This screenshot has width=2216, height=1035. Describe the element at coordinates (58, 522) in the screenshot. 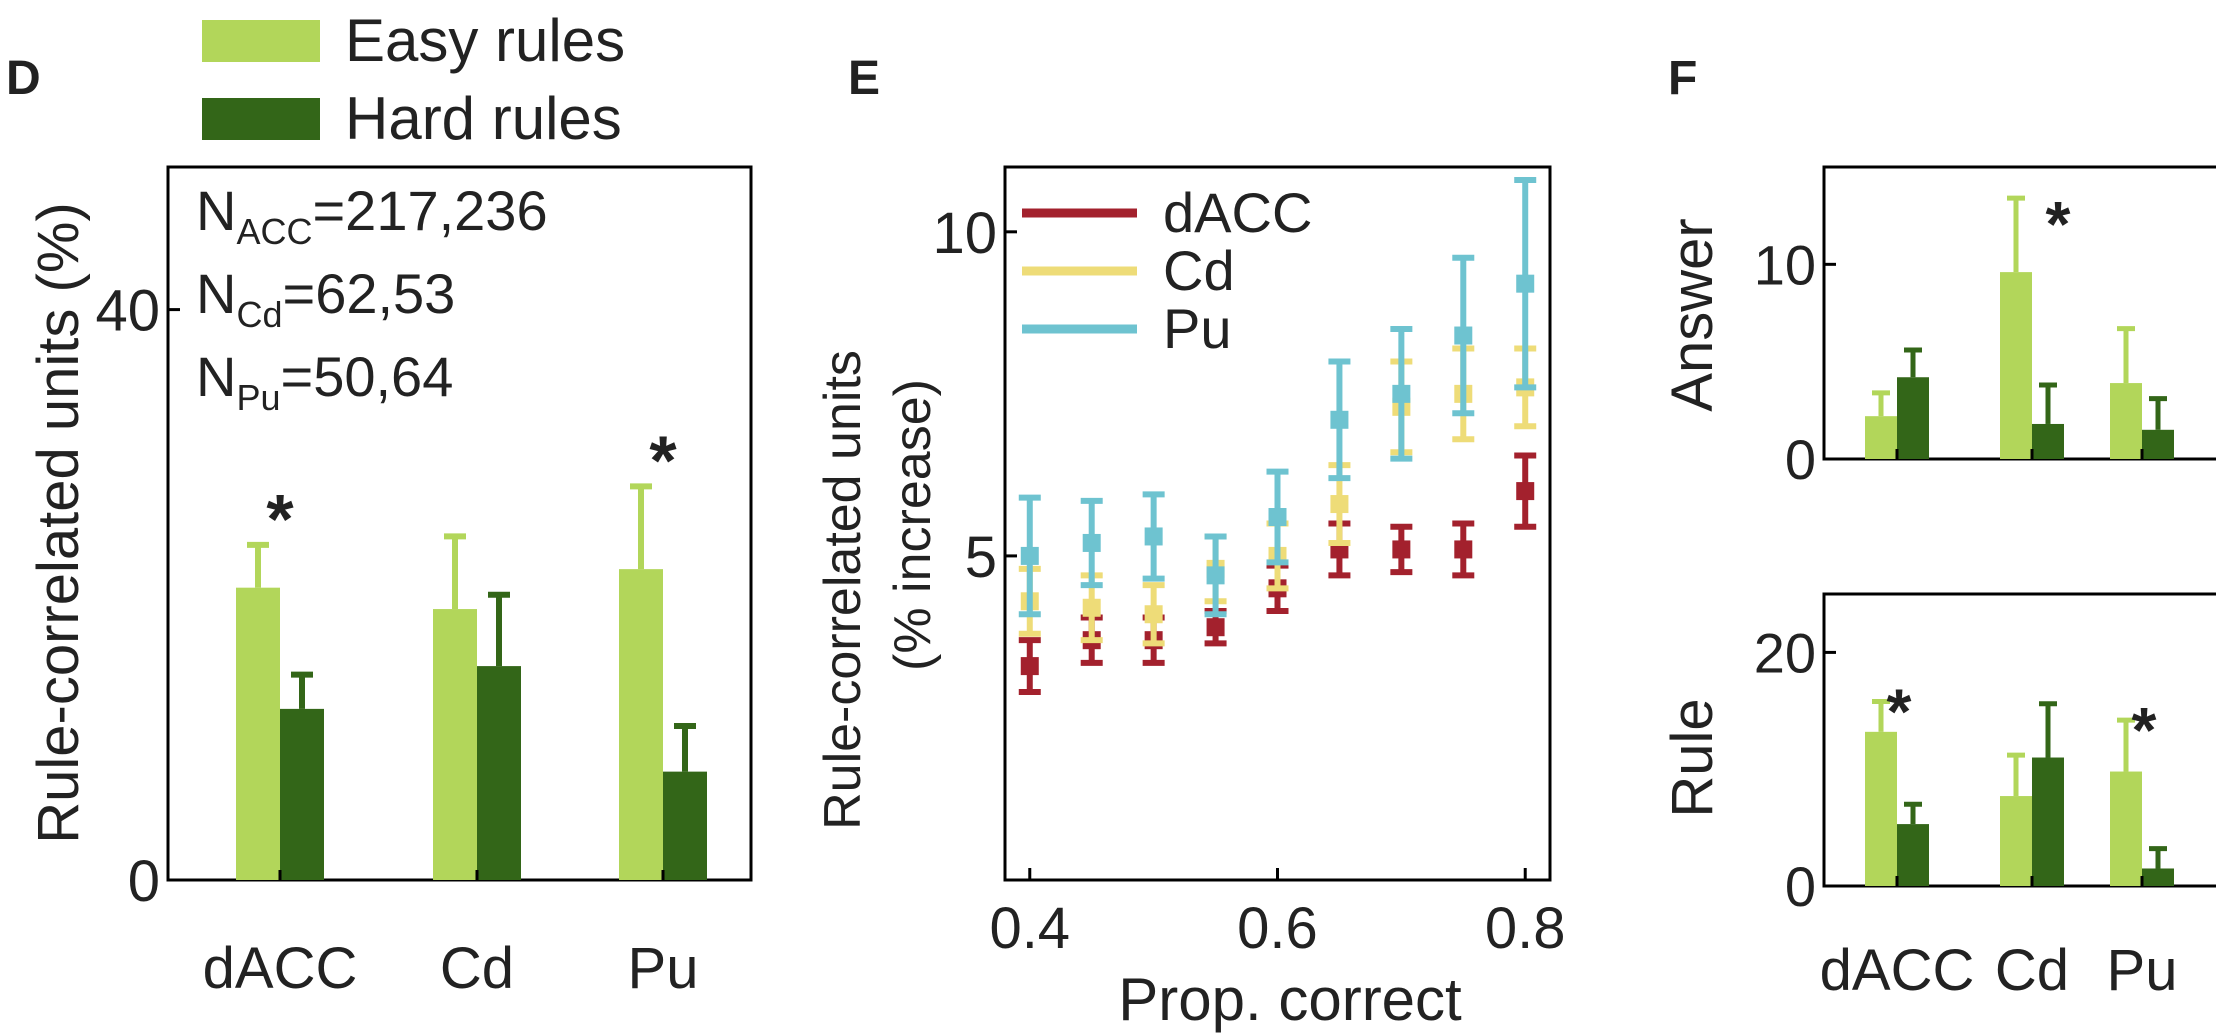

I see `panel-d-ylabel: Rule-correlated units (%)` at that location.